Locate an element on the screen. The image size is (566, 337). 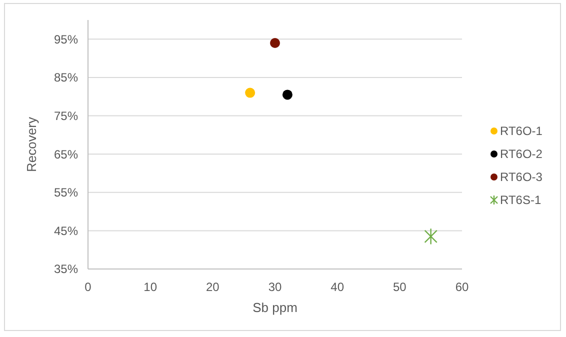
y-axis-title: Recovery is located at coordinates (31, 144).